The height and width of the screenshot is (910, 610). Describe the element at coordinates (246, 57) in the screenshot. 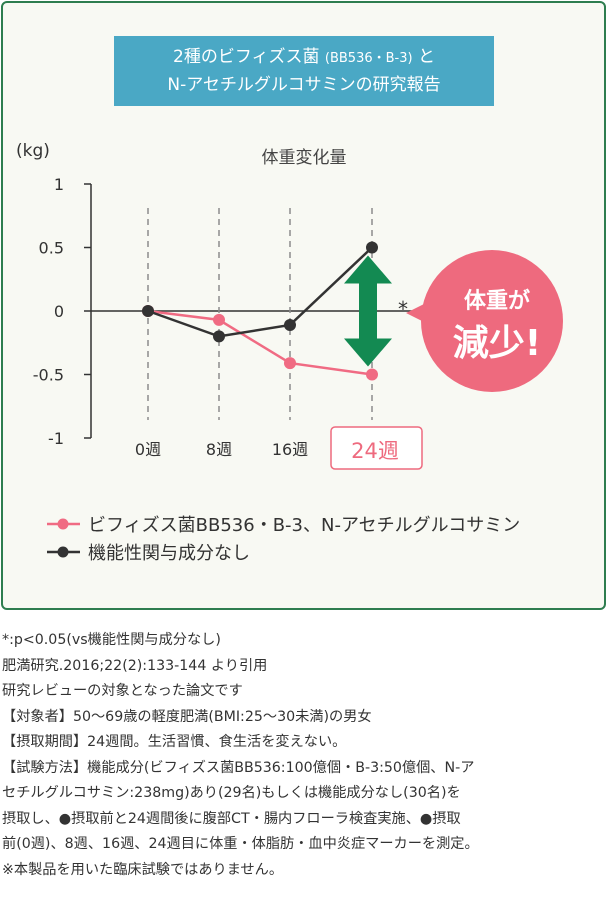

I see `title-line1-main: 2種のビフィズス菌` at that location.